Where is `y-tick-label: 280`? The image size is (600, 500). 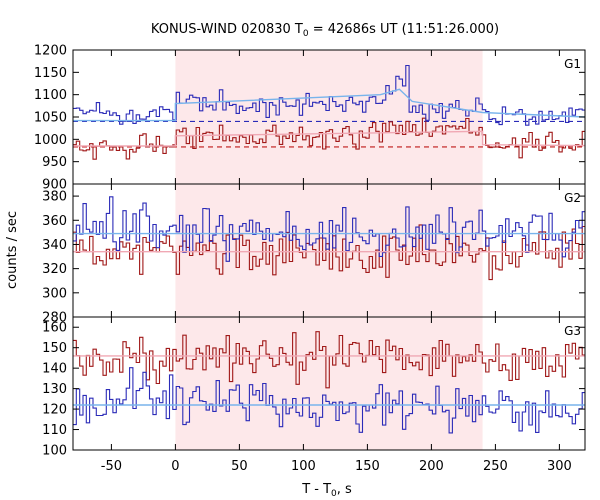
y-tick-label: 280 is located at coordinates (54, 318).